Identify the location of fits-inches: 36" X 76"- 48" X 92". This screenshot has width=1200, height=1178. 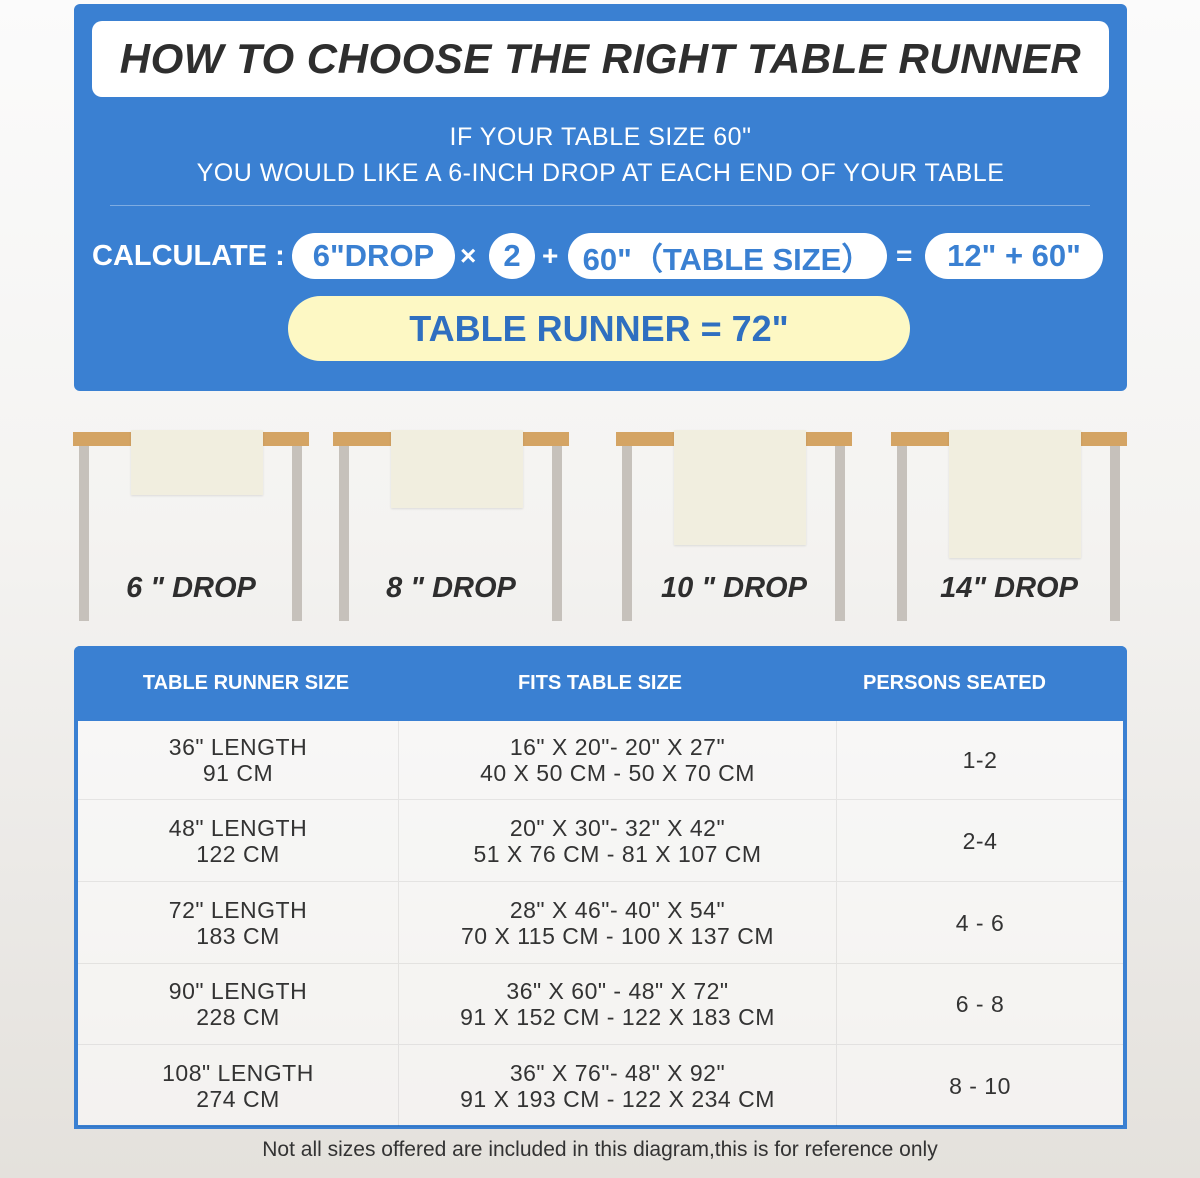
(617, 1072).